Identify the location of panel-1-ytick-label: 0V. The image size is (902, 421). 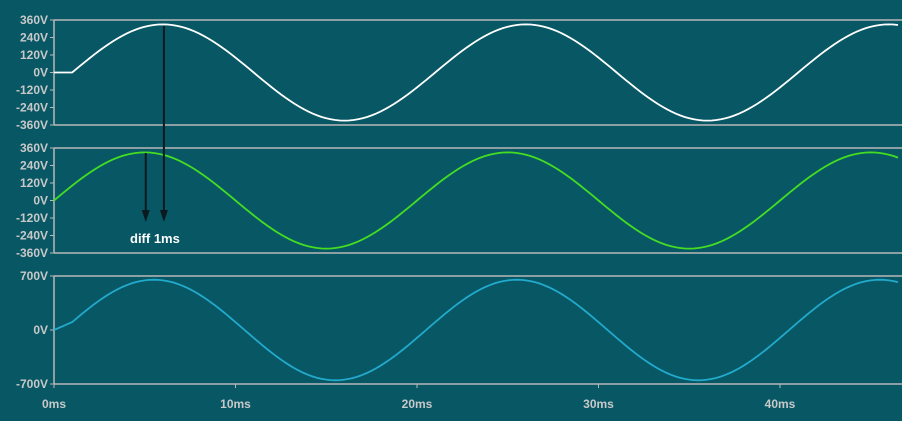
(40, 73).